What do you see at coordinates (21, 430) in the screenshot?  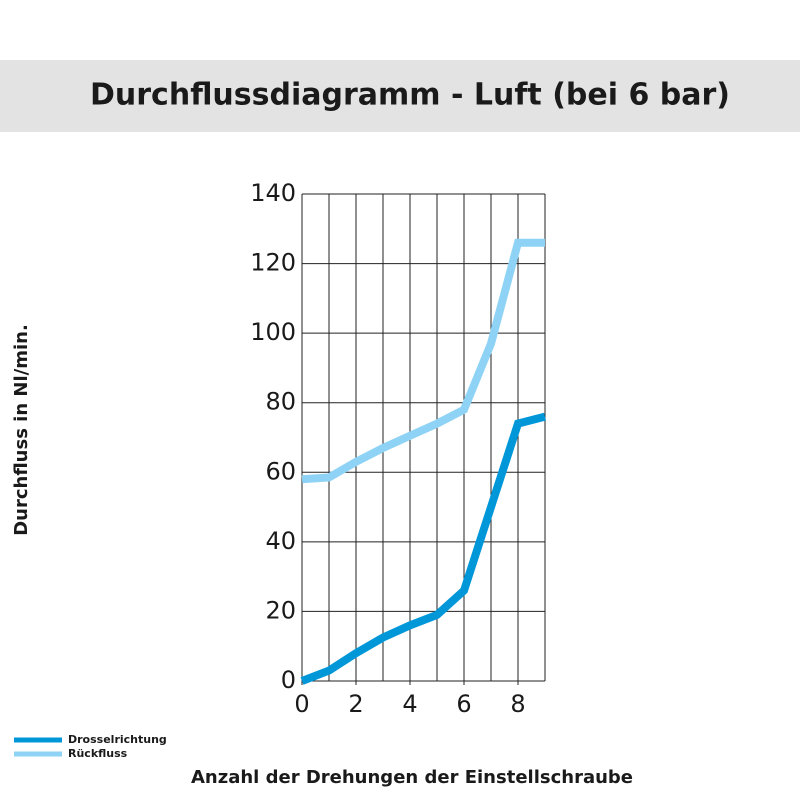 I see `y-axis-label: Durchfluss in Nl/min.` at bounding box center [21, 430].